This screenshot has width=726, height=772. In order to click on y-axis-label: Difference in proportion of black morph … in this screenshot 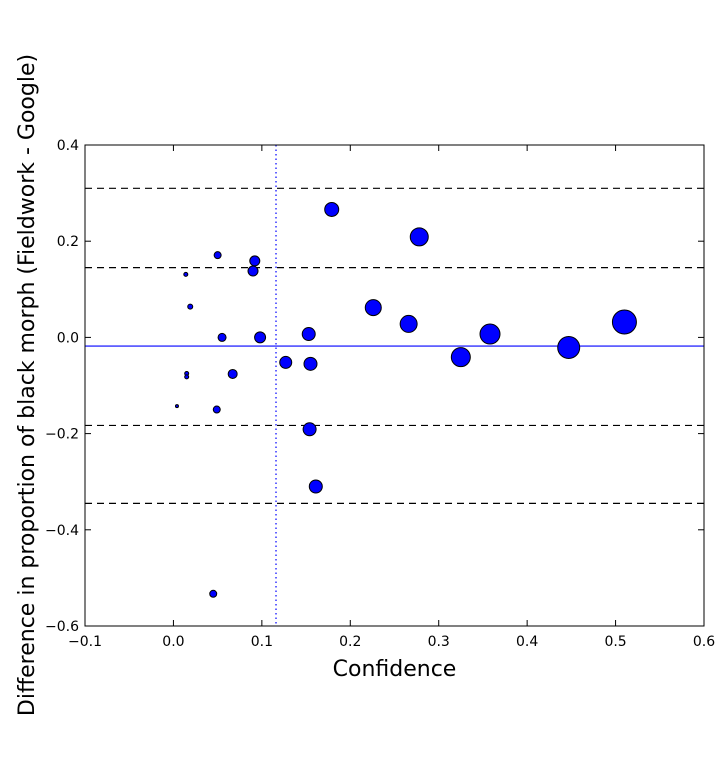, I will do `click(27, 385)`.